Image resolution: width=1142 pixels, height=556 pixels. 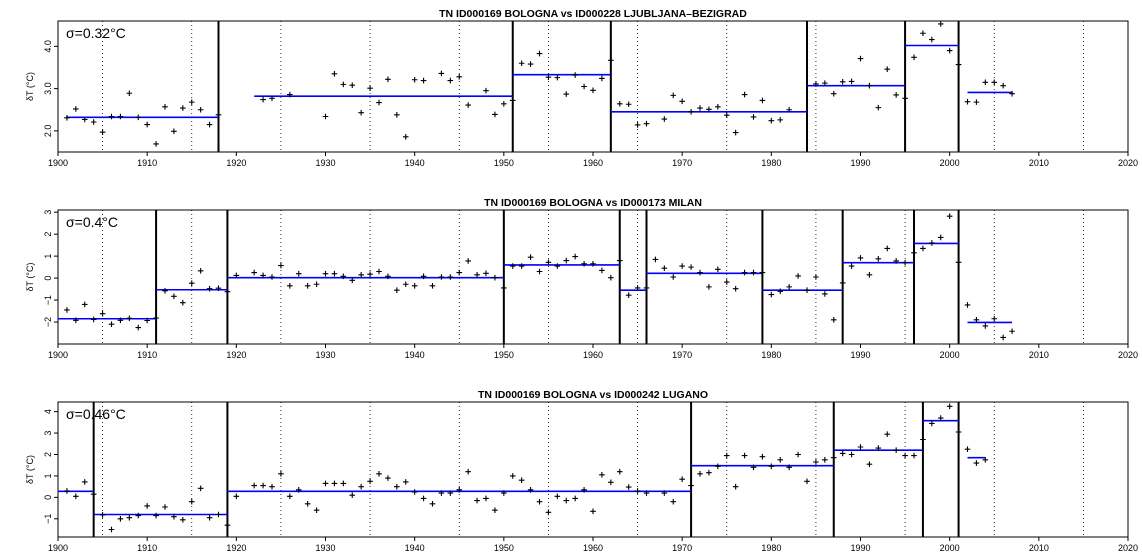 I want to click on chart-title: TN ID000169 BOLOGNA vs ID000173 MILAN, so click(x=593, y=203).